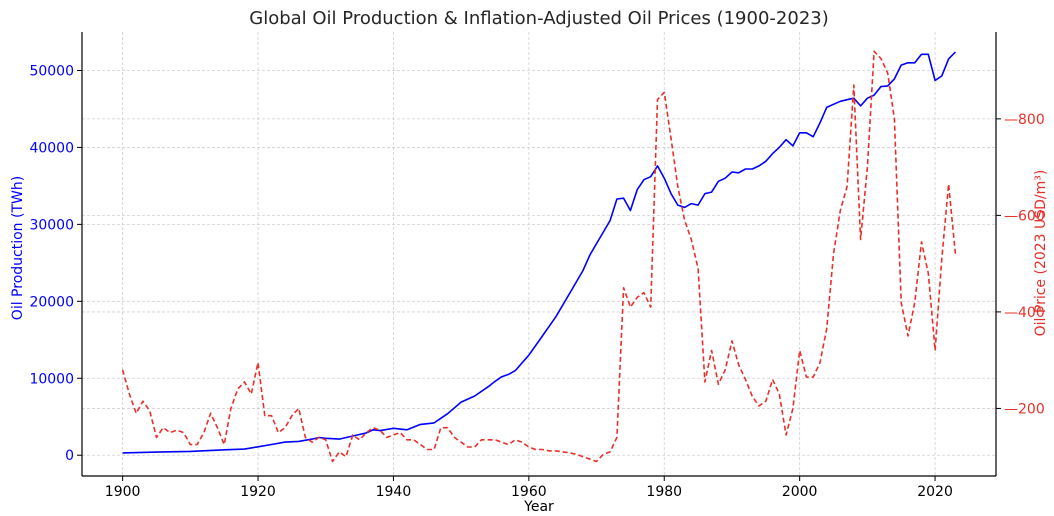 The width and height of the screenshot is (1054, 516). I want to click on y-left-tick-label: 20000, so click(51, 302).